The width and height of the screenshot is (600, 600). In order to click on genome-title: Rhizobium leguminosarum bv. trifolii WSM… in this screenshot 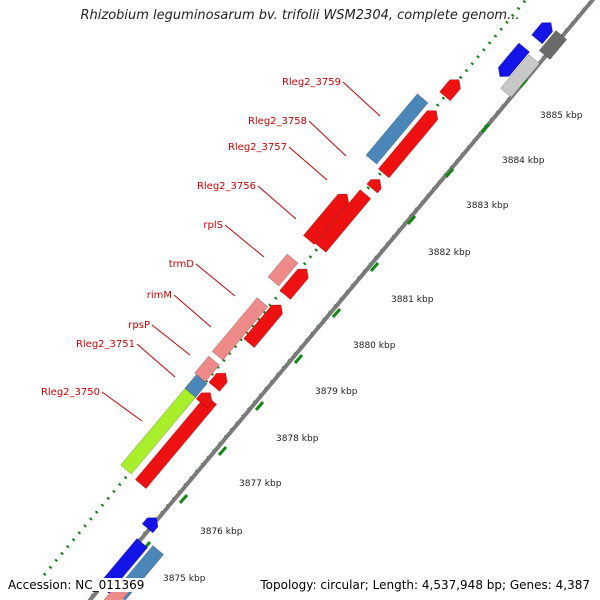, I will do `click(300, 15)`.